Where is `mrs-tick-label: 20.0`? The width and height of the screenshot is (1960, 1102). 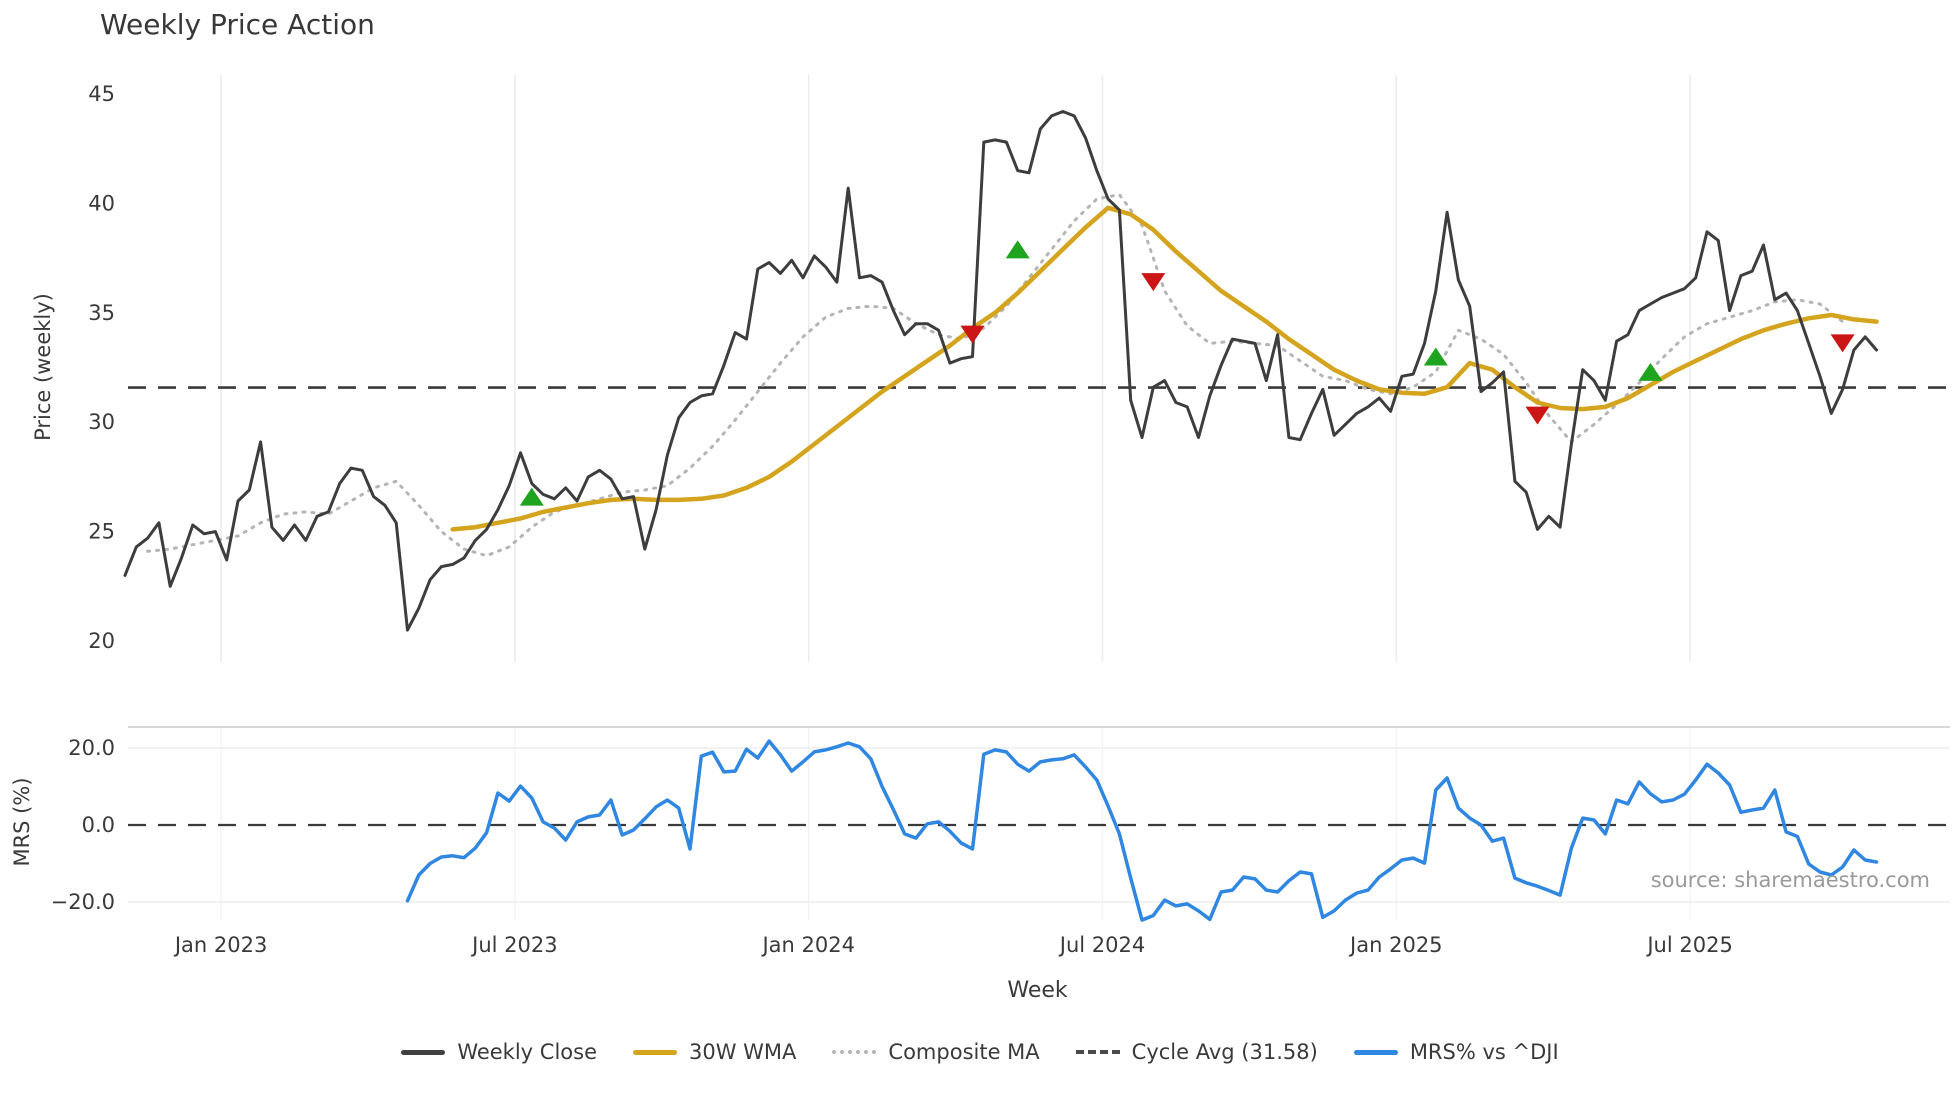 mrs-tick-label: 20.0 is located at coordinates (91, 748).